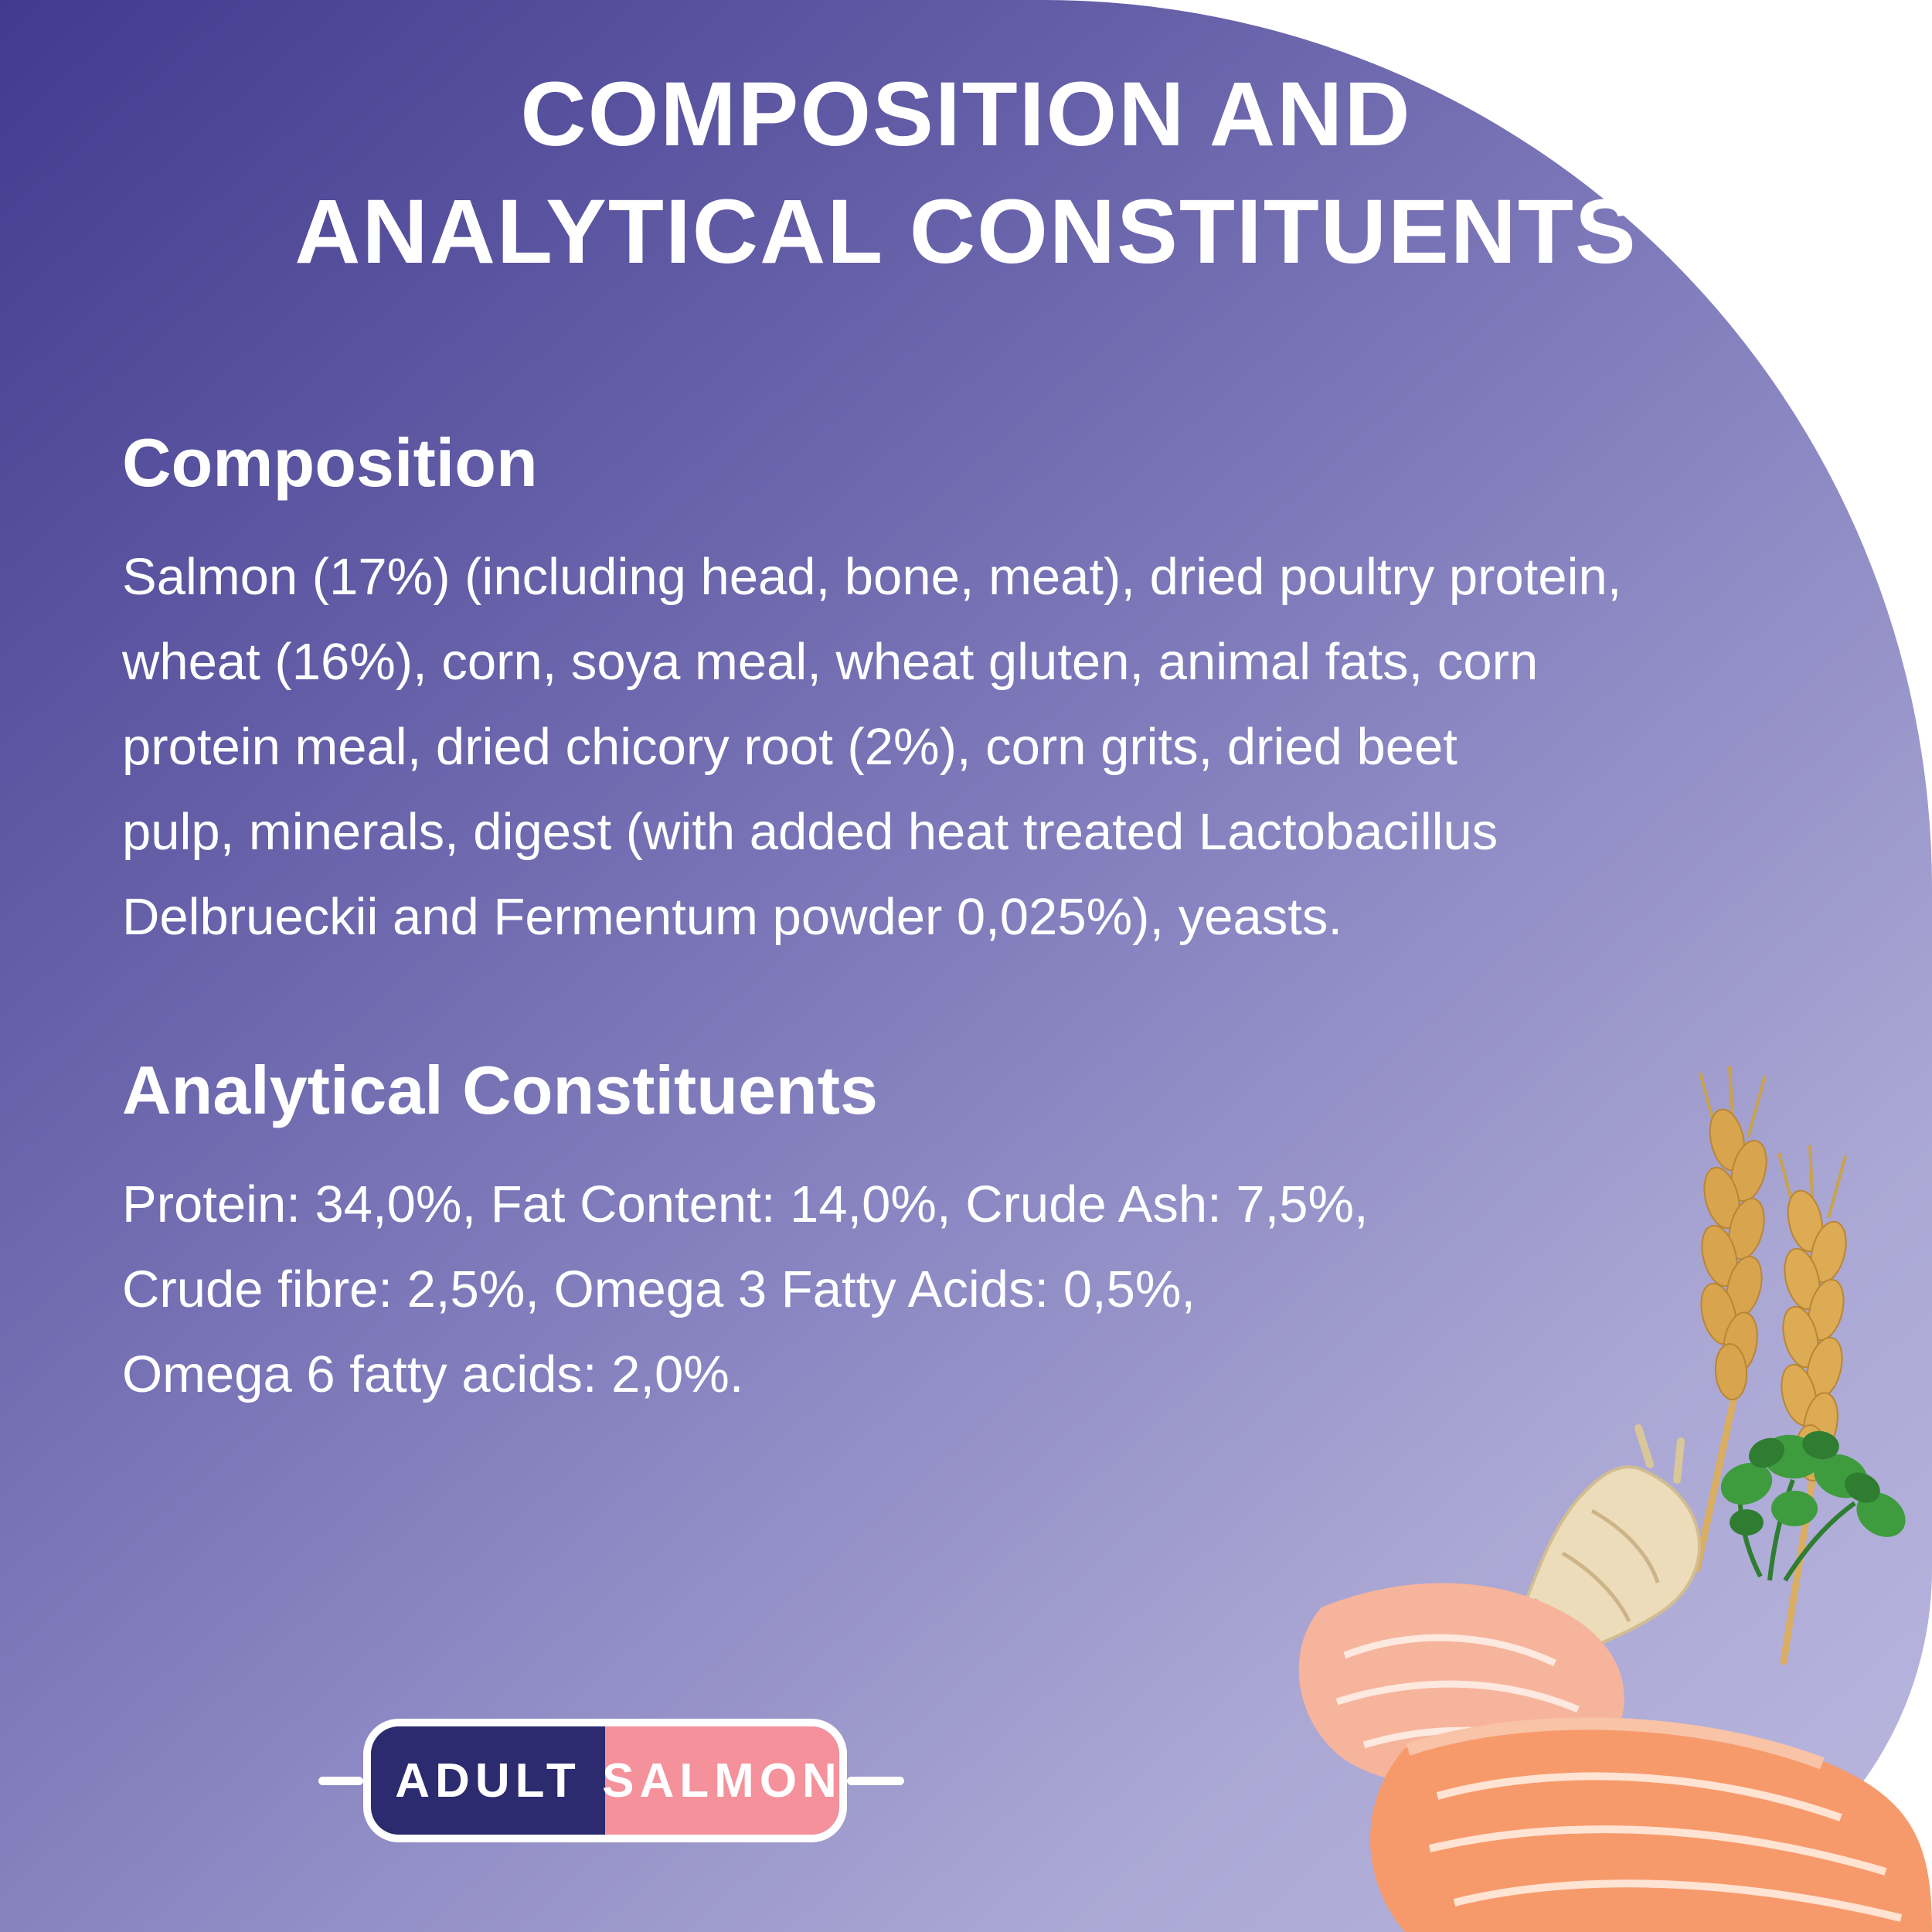 This screenshot has width=1932, height=1932. What do you see at coordinates (1615, 1757) in the screenshot?
I see `salmon-fillet-icon` at bounding box center [1615, 1757].